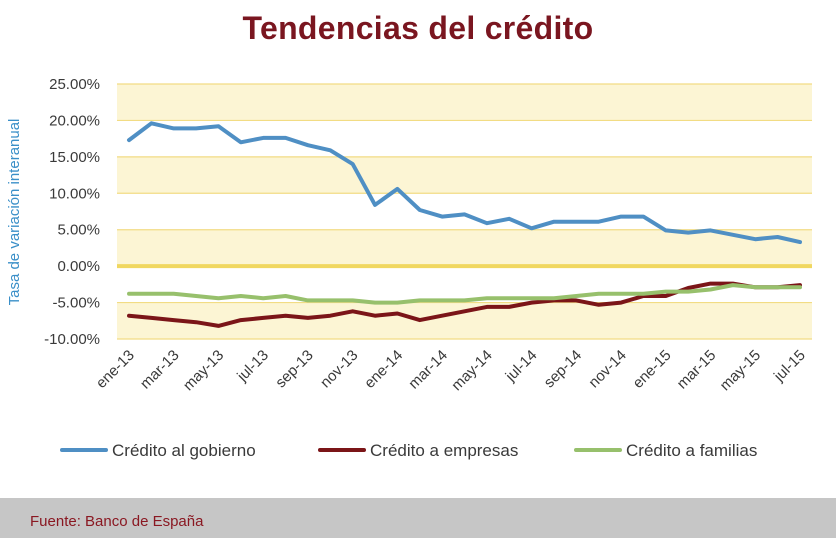 Image resolution: width=836 pixels, height=538 pixels. I want to click on x-tick-label: mar-14, so click(428, 370).